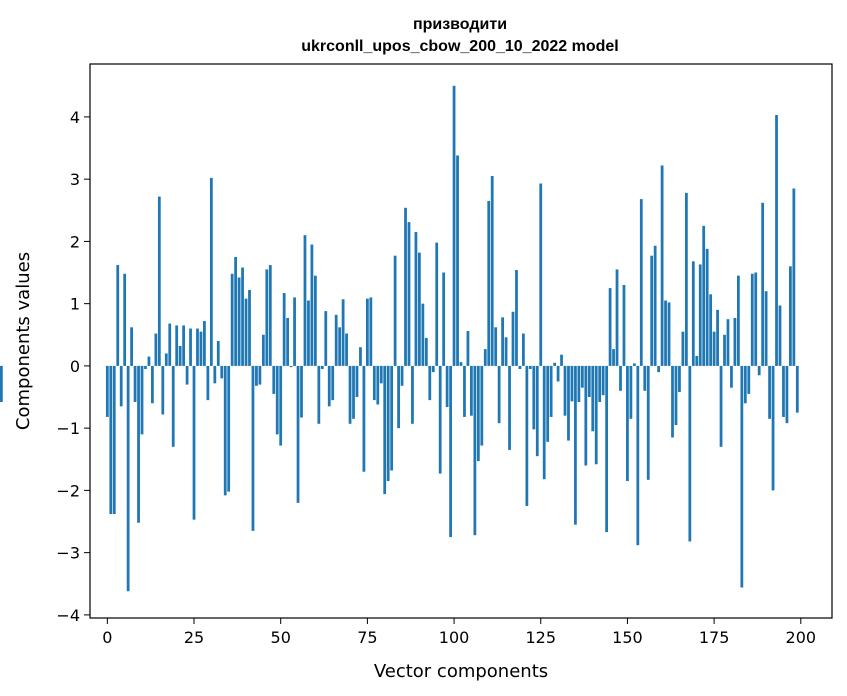 This screenshot has width=847, height=696. Describe the element at coordinates (73, 366) in the screenshot. I see `y-axis-ticks: −4 −3 −2 −1 0 1 2 3 4` at that location.